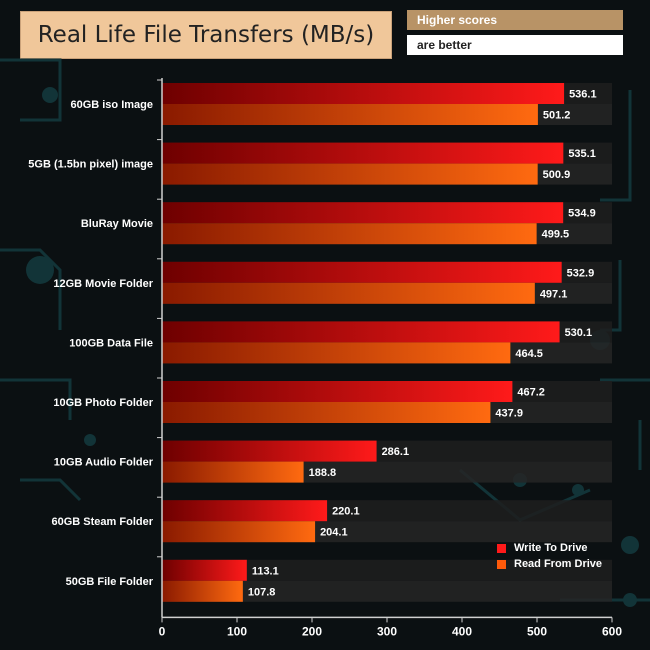 This screenshot has width=650, height=650. I want to click on data-label-write: 535.1, so click(582, 154).